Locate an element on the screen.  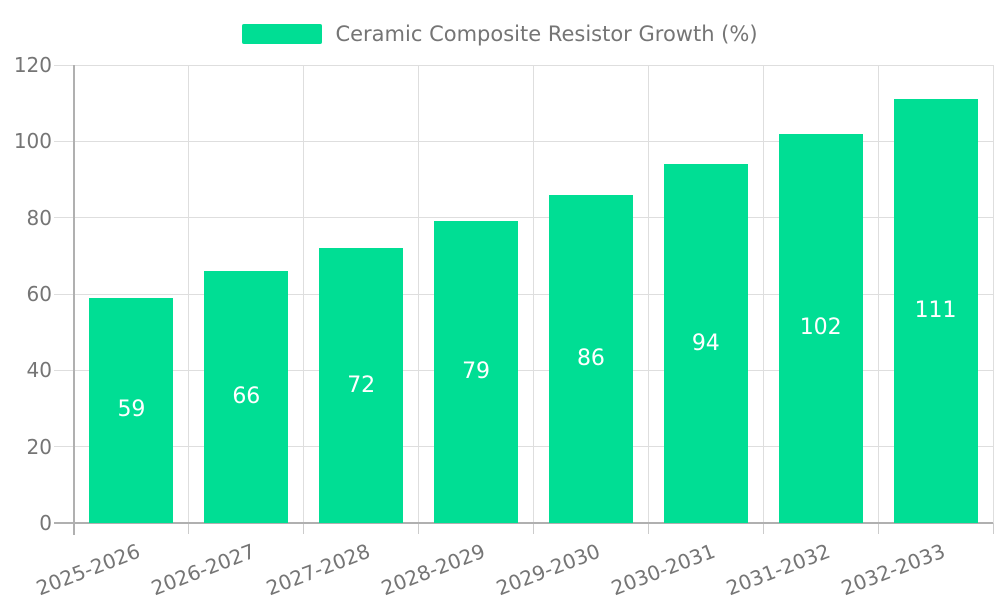
chart-legend: Ceramic Composite Resistor Growth (%) is located at coordinates (500, 33).